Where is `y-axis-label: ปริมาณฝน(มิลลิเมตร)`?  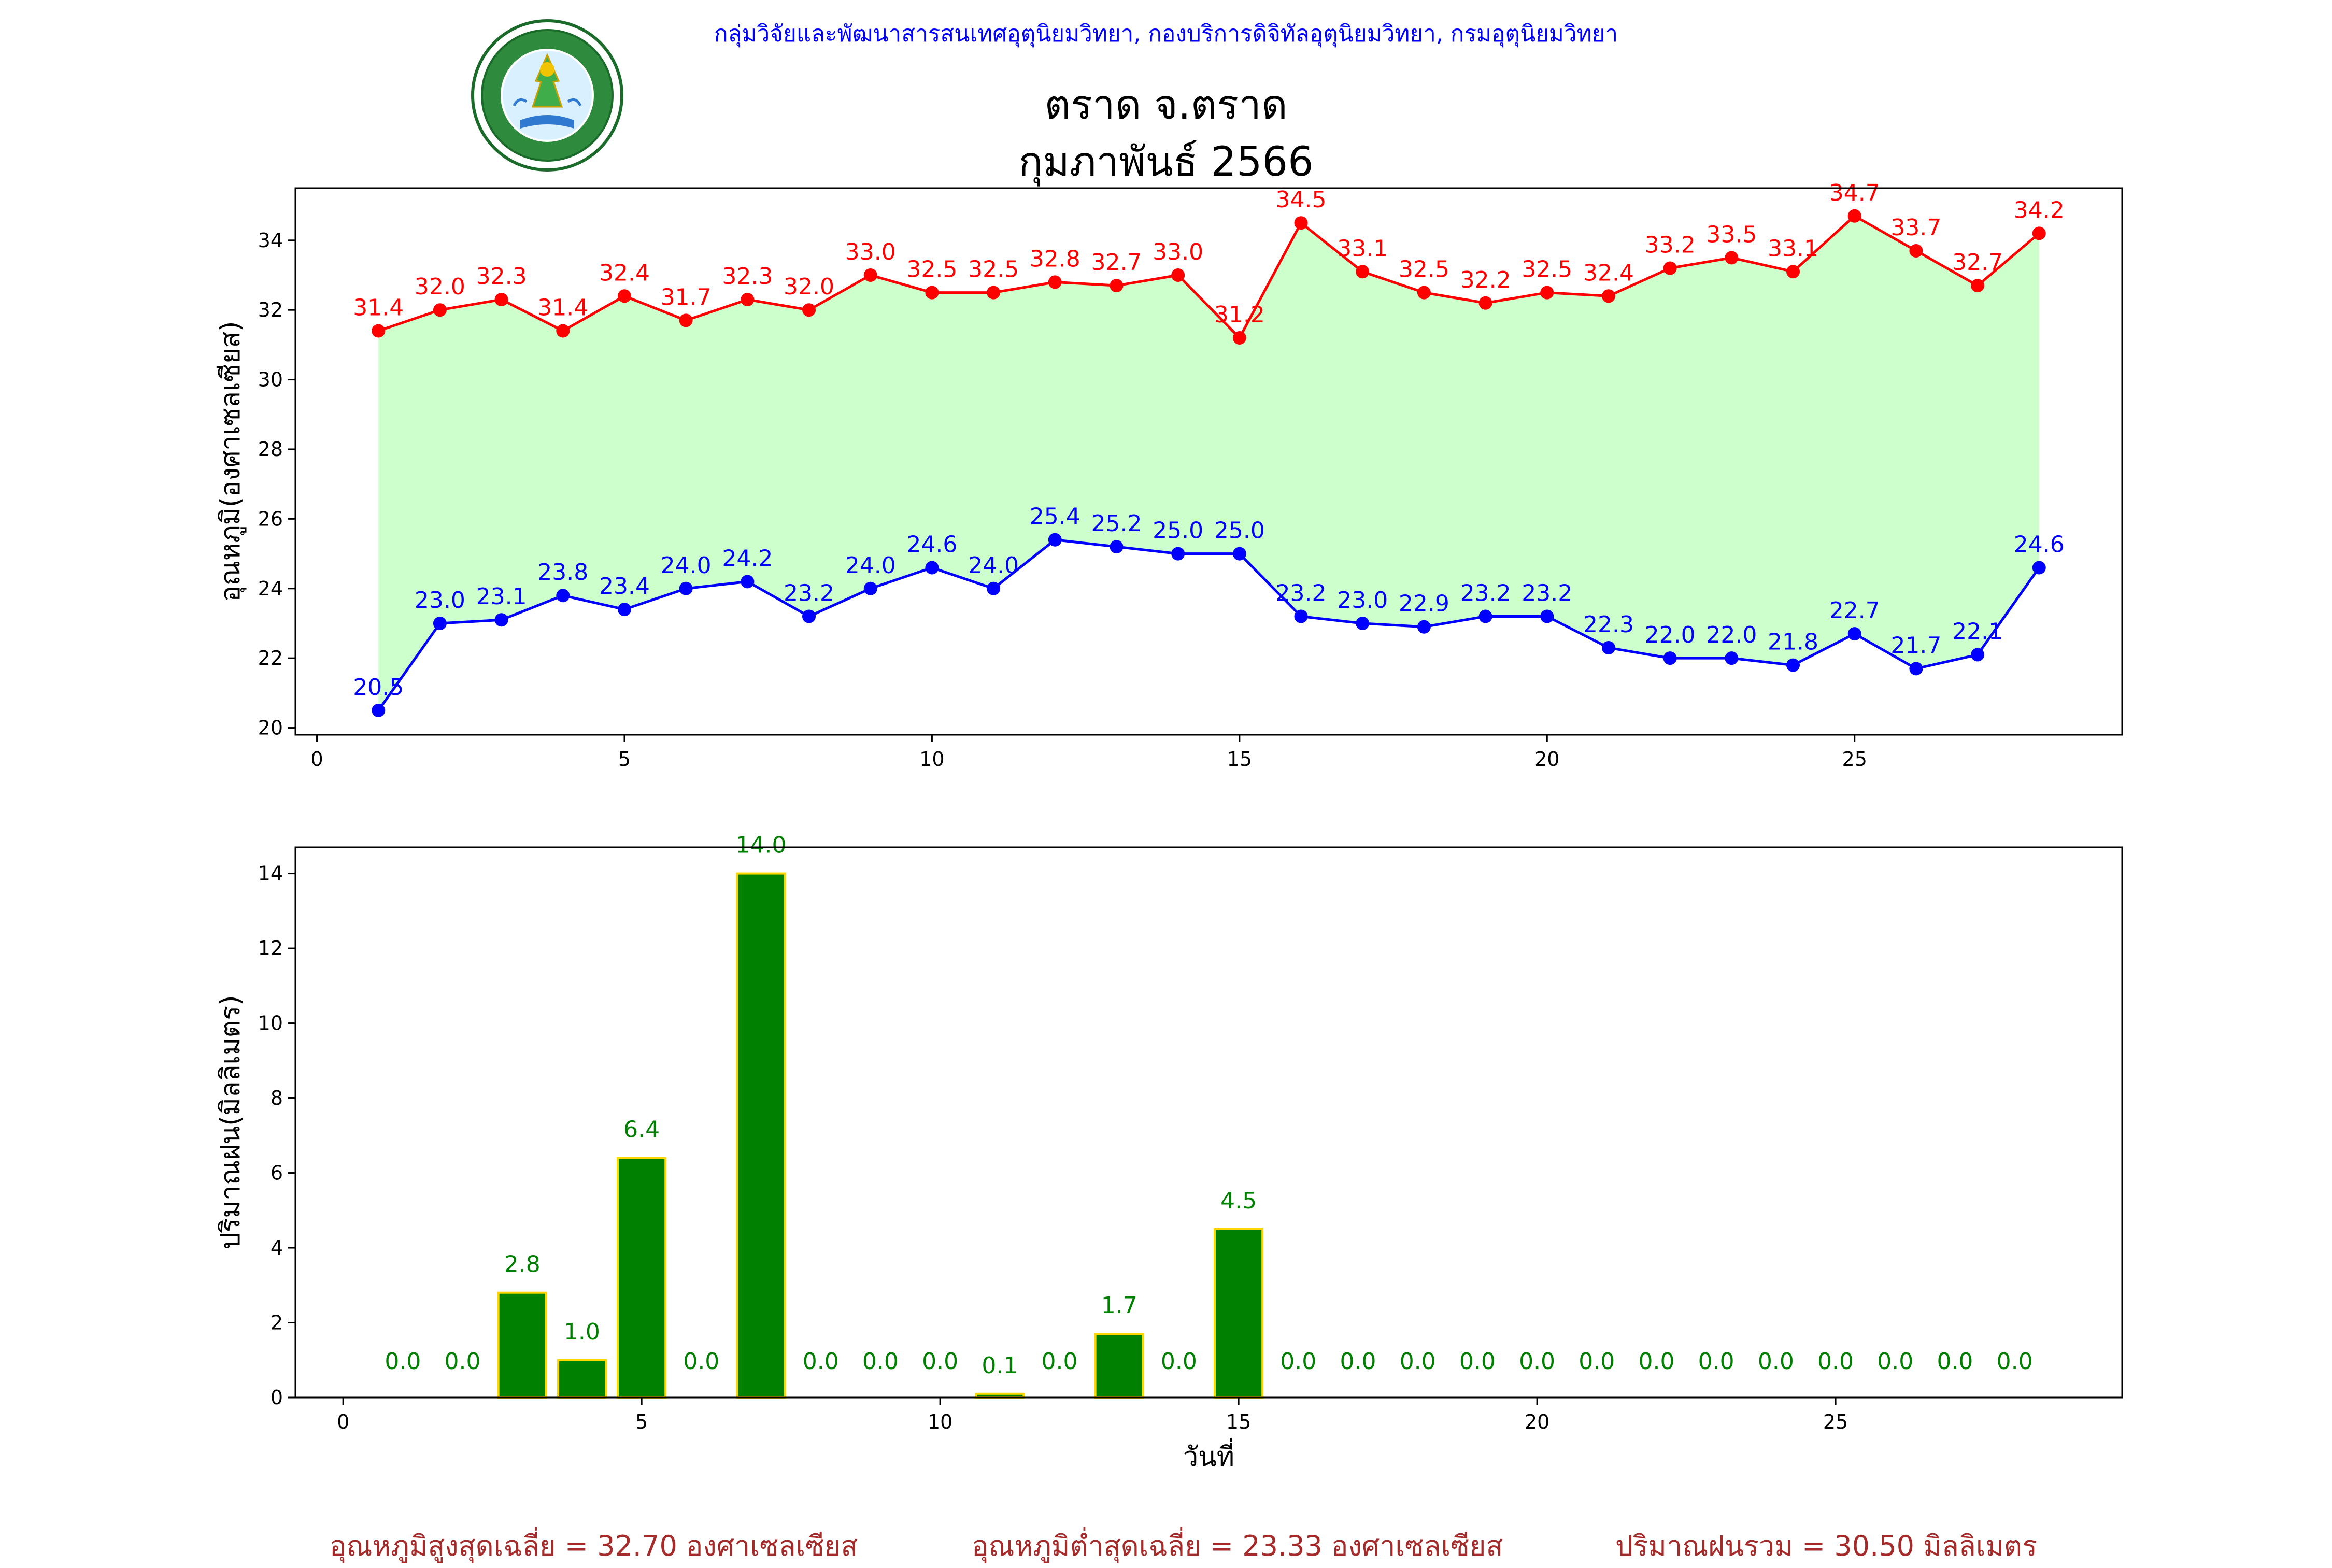 y-axis-label: ปริมาณฝน(มิลลิเมตร) is located at coordinates (230, 1122).